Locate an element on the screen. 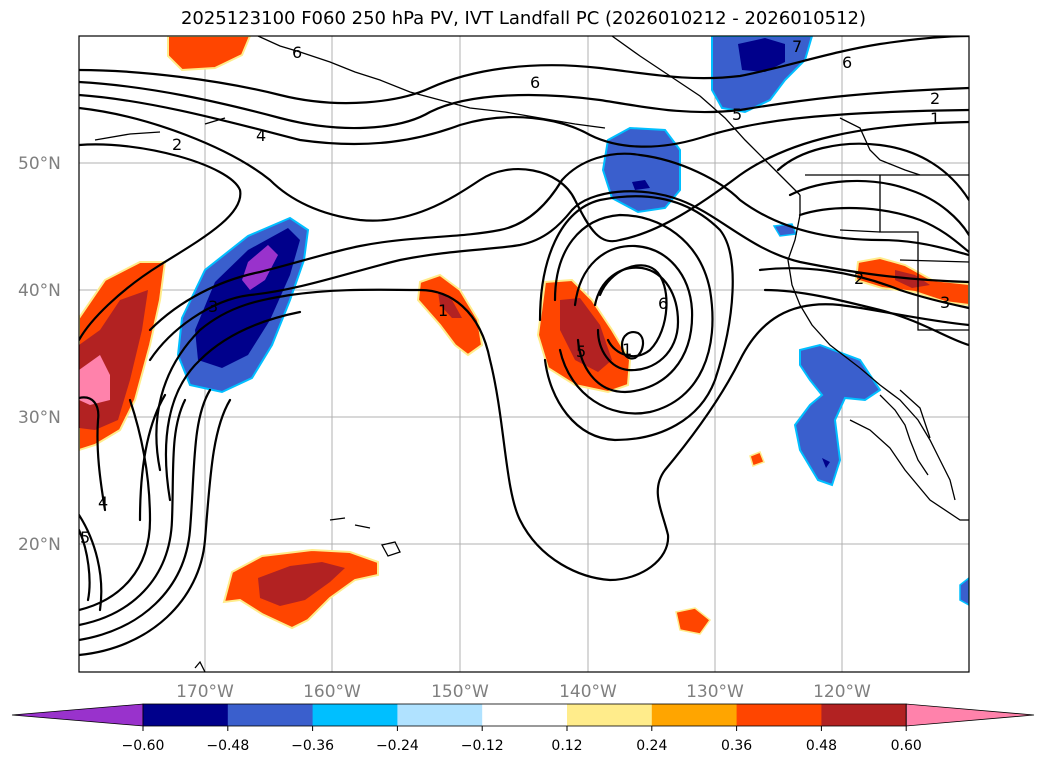 The image size is (1047, 765). colorbar-tick-label: 0.48 is located at coordinates (821, 746).